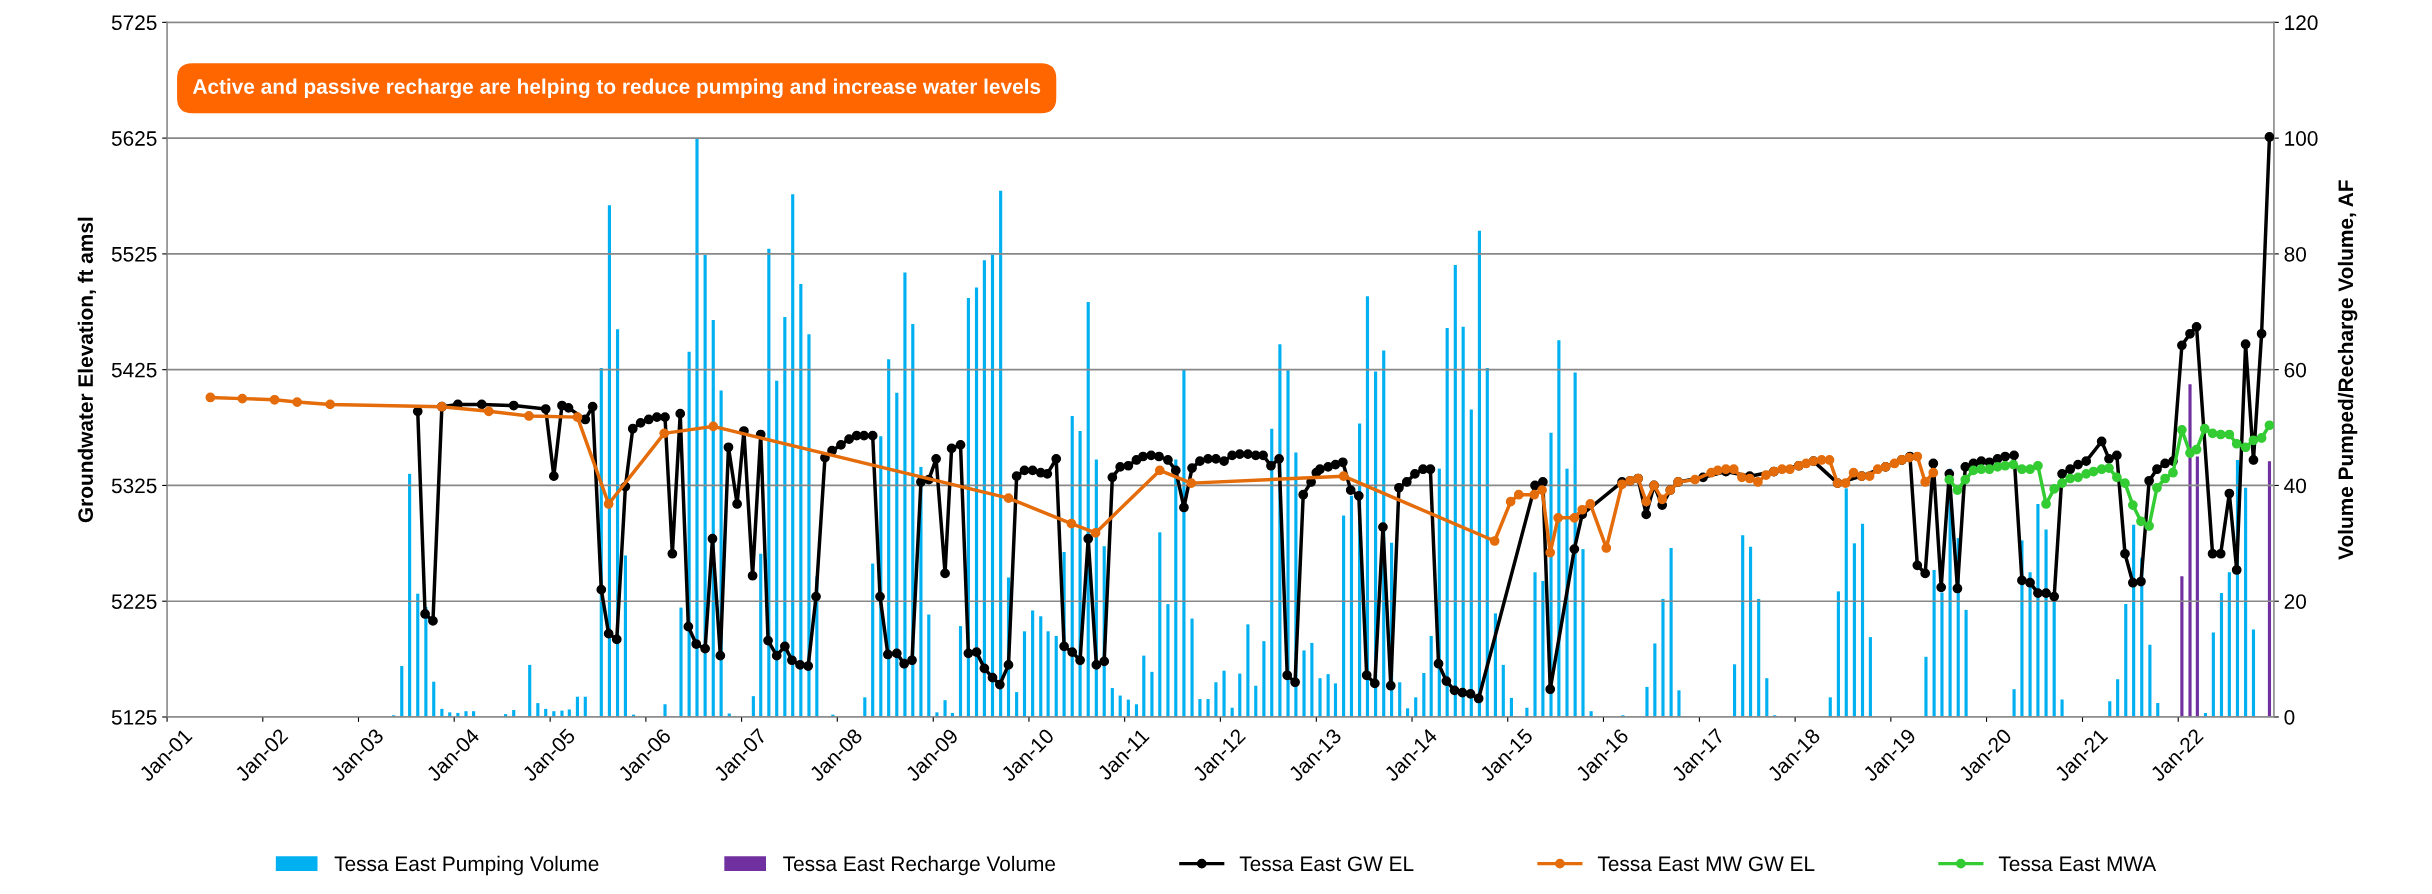  What do you see at coordinates (87, 370) in the screenshot?
I see `y-axis-title: Groundwater Elevation, ft amsl` at bounding box center [87, 370].